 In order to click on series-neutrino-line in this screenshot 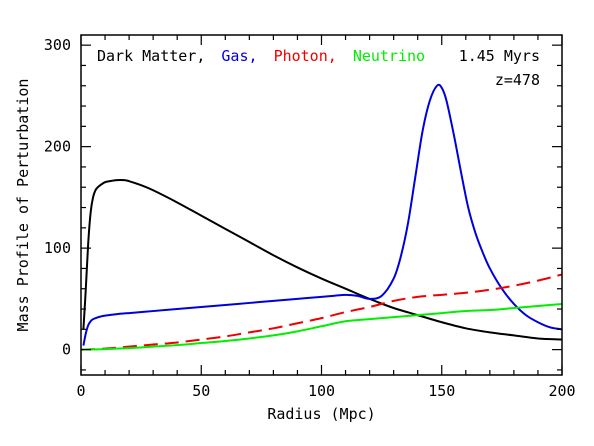, I will do `click(321, 326)`.